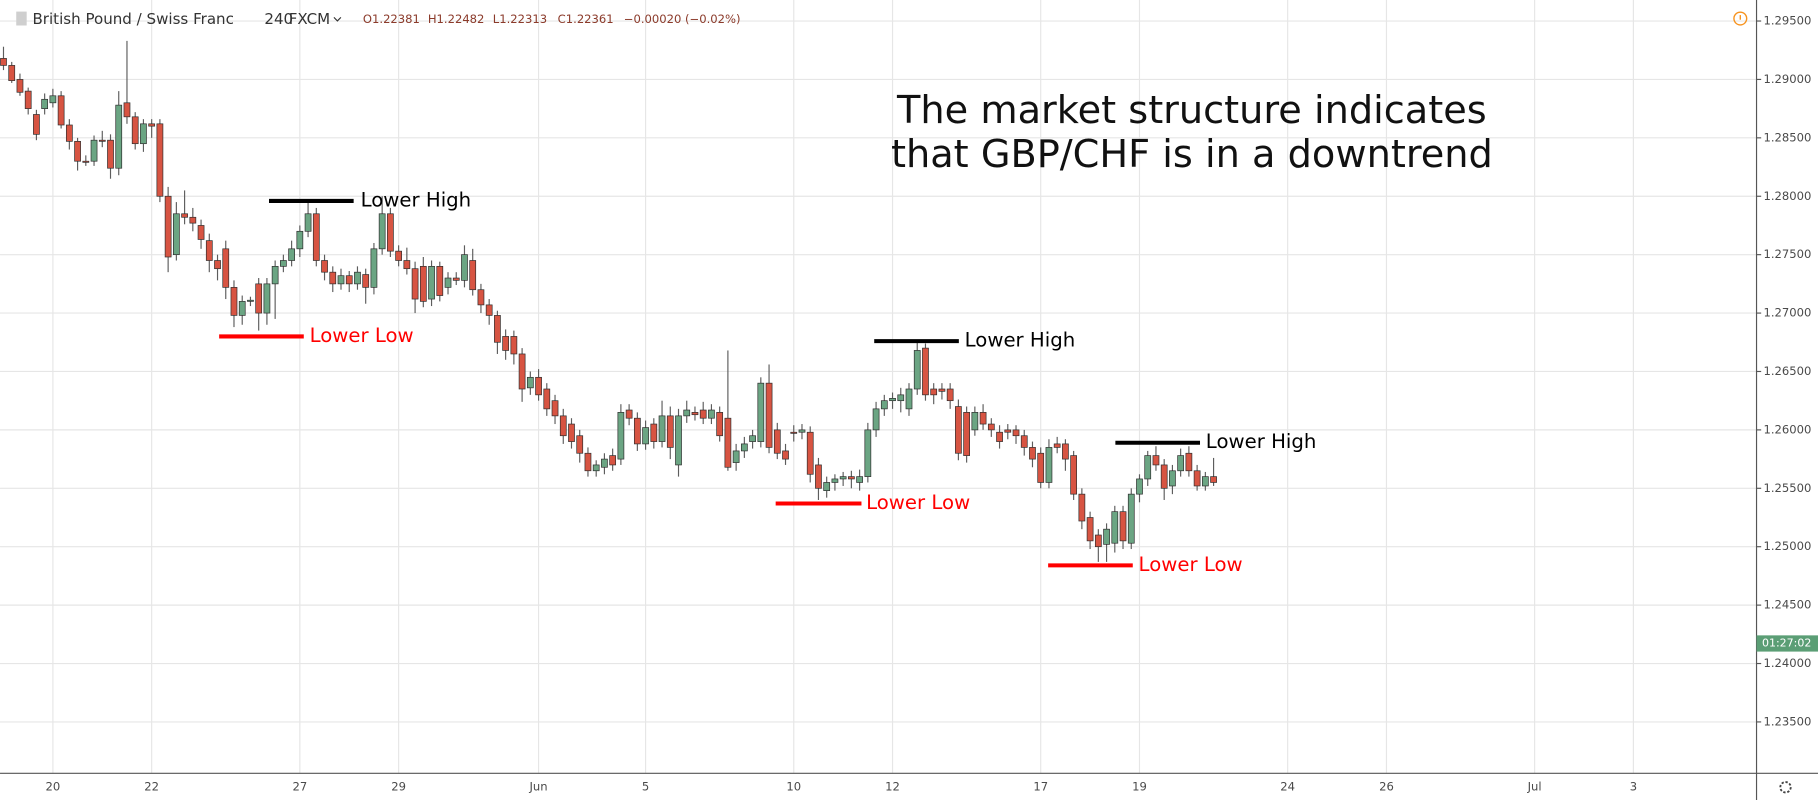 The height and width of the screenshot is (800, 1818). I want to click on y-tick-label: 1.29000, so click(1787, 79).